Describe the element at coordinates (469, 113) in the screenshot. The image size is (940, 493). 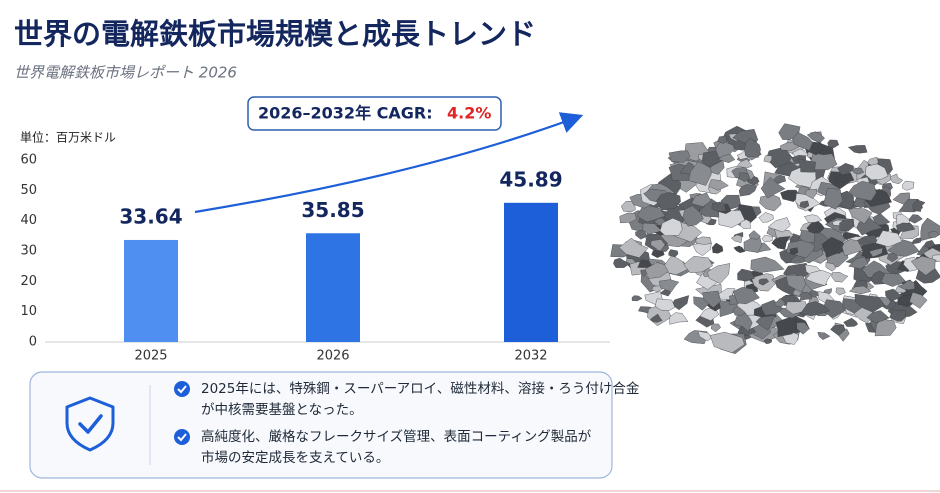
I see `cagr-value: 4.2%` at that location.